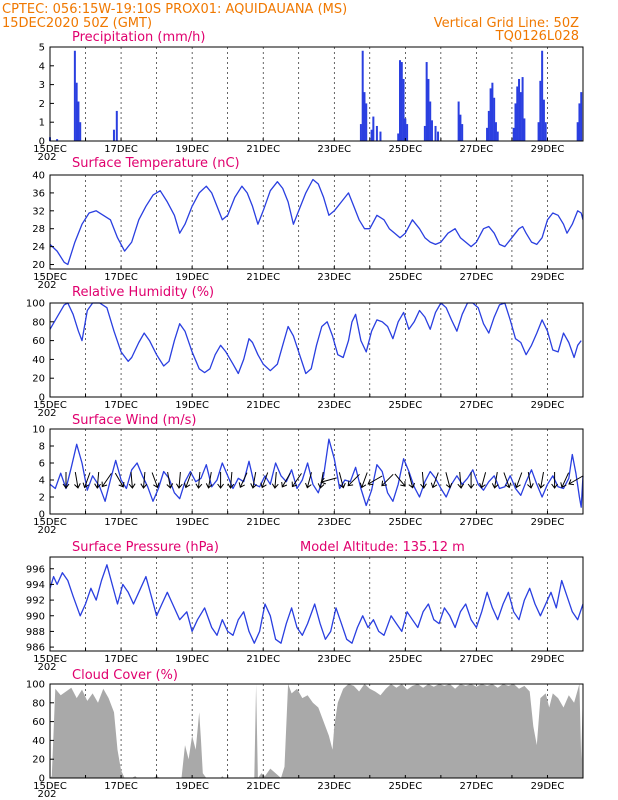 This screenshot has width=618, height=800. What do you see at coordinates (548, 277) in the screenshot?
I see `temp-xtick-label: 29DEC` at bounding box center [548, 277].